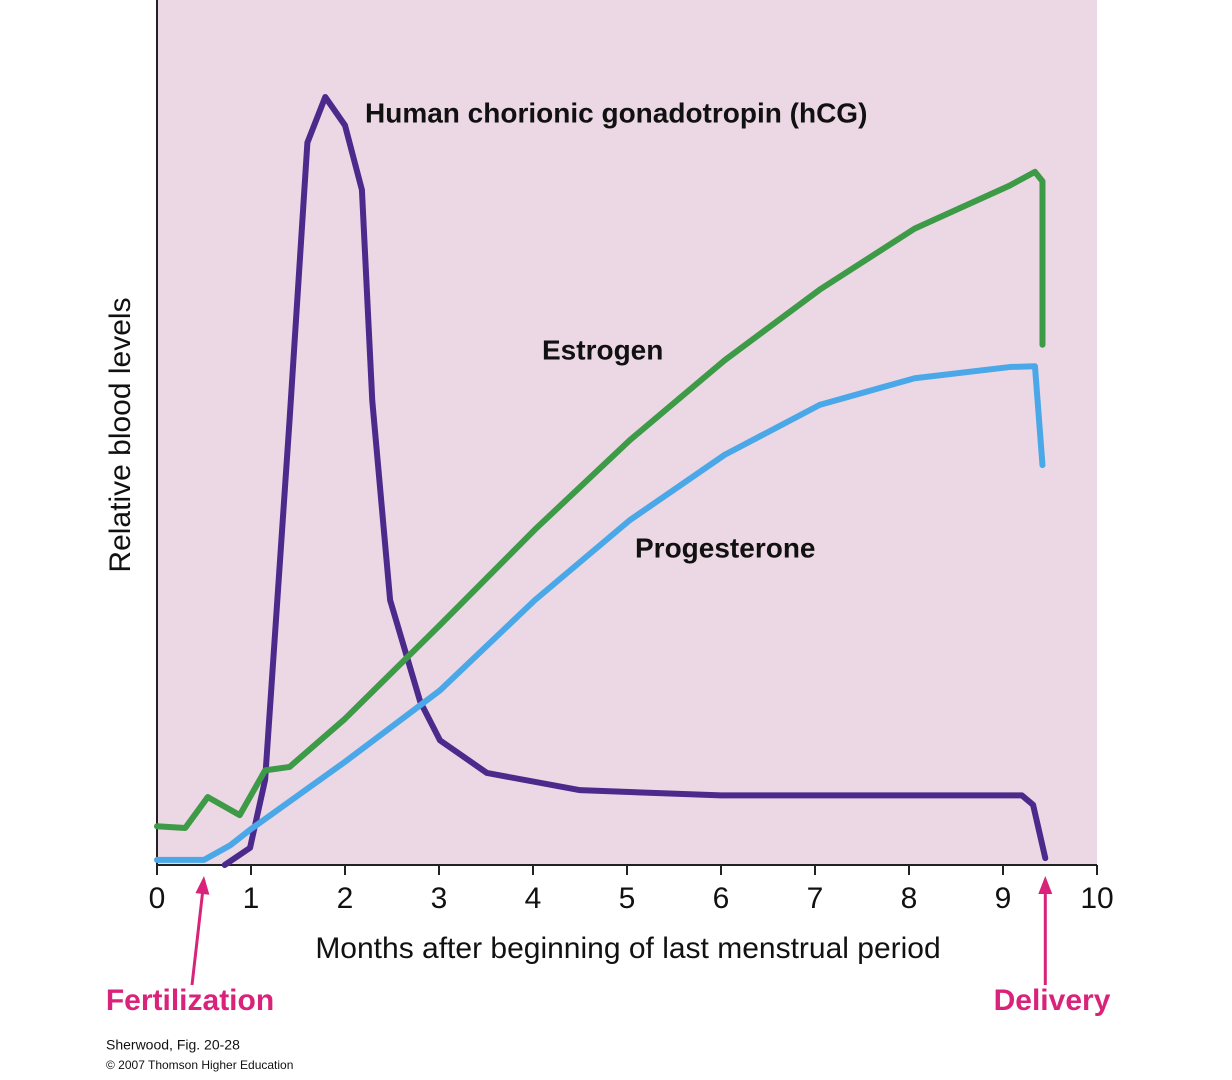 The image size is (1232, 1080). I want to click on series-label: Progesterone, so click(725, 547).